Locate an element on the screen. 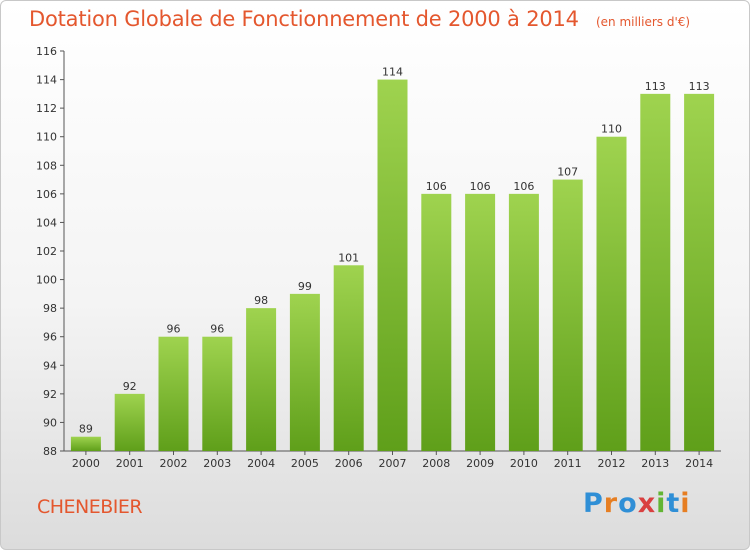 The image size is (750, 550). x-tick-label: 2001 is located at coordinates (130, 463).